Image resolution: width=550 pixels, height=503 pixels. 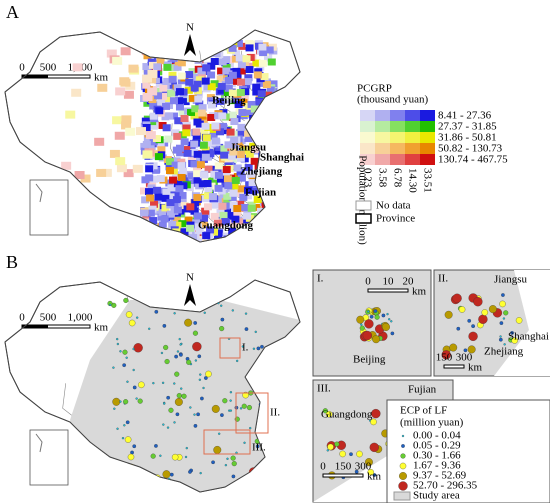 What do you see at coordinates (282, 158) in the screenshot?
I see `city-label: Shanghai` at bounding box center [282, 158].